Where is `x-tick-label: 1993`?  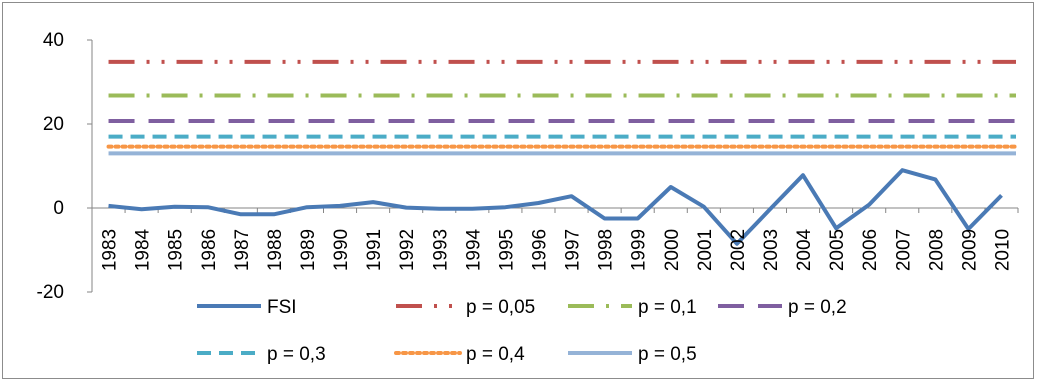
x-tick-label: 1993 is located at coordinates (440, 250).